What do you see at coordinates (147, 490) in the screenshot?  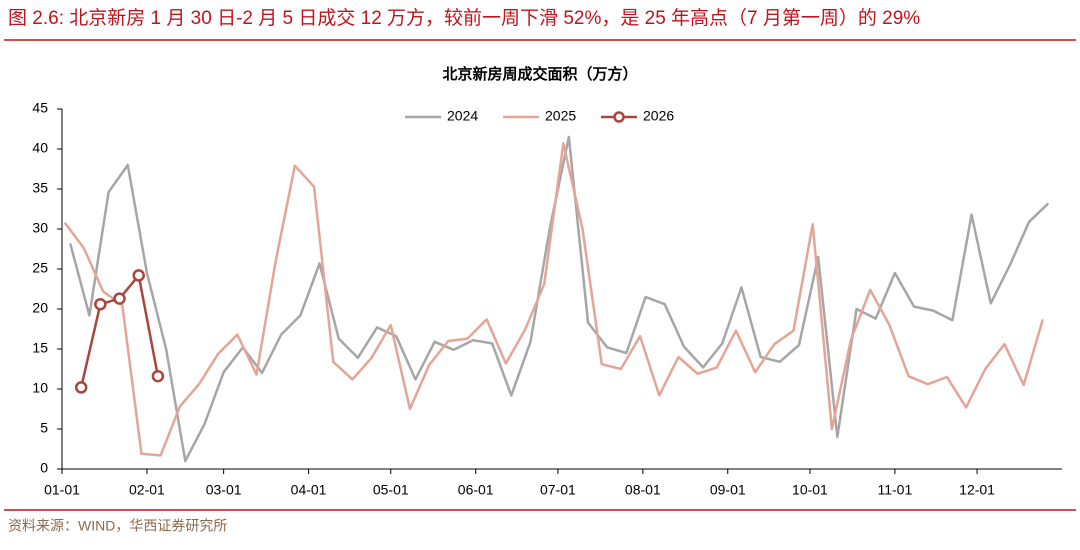 I see `x-tick-label: 02-01` at bounding box center [147, 490].